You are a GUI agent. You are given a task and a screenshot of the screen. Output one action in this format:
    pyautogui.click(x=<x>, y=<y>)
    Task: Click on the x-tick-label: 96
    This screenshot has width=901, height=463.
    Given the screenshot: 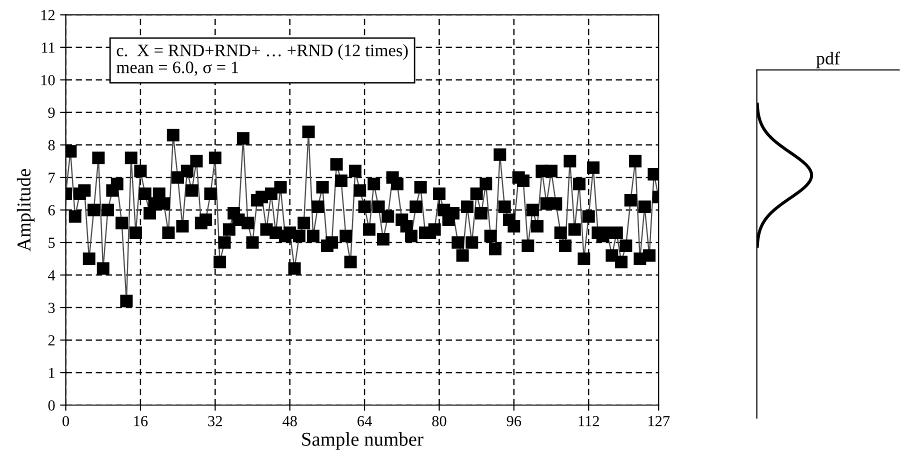 What is the action you would take?
    pyautogui.click(x=514, y=421)
    